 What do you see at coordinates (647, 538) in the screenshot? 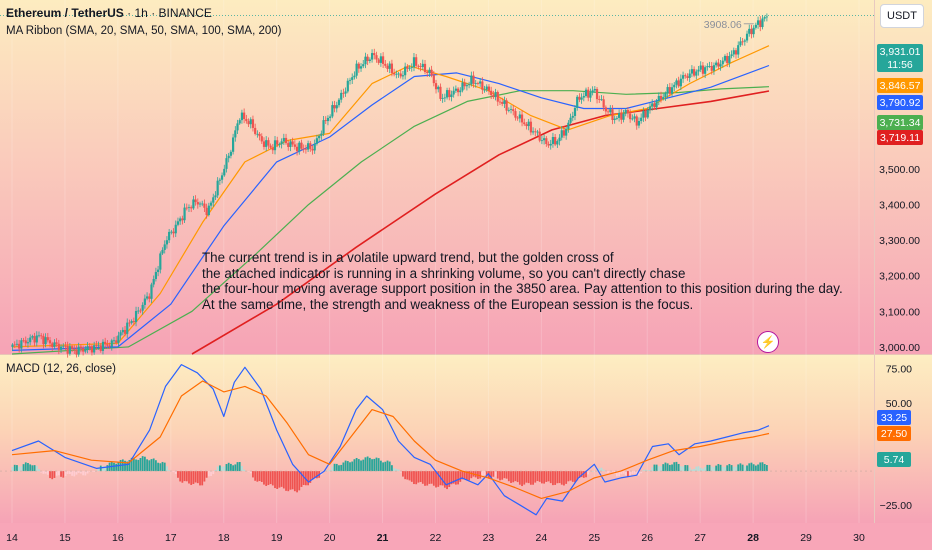
I see `time-tick-label: 26` at bounding box center [647, 538].